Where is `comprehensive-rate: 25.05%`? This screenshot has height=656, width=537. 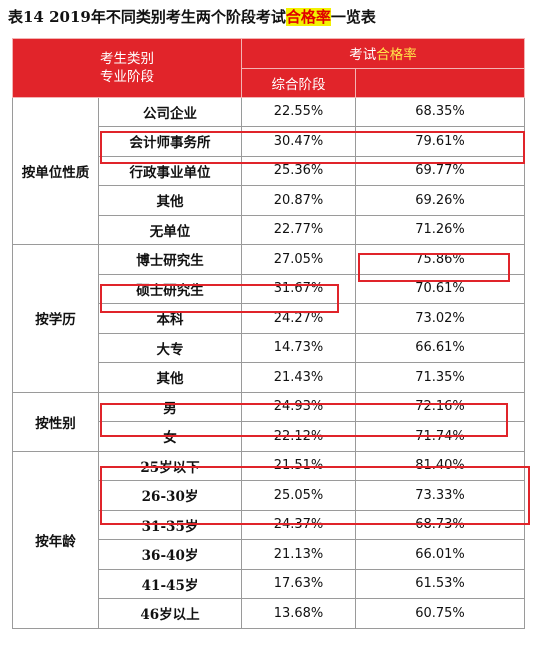 comprehensive-rate: 25.05% is located at coordinates (298, 495).